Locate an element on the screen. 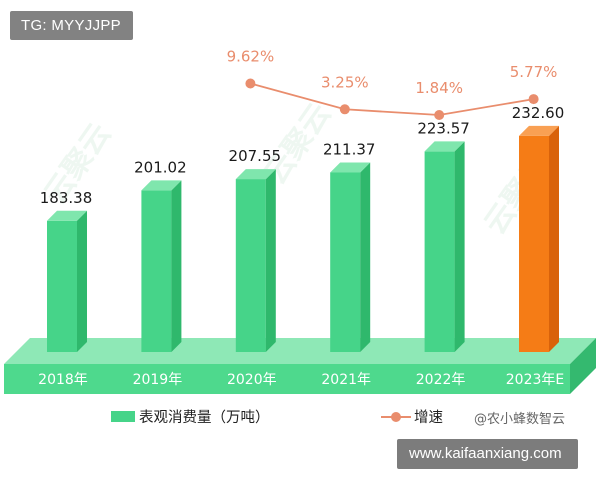 The image size is (600, 480). footer-url-tag: www.kaifaanxiang.com is located at coordinates (487, 454).